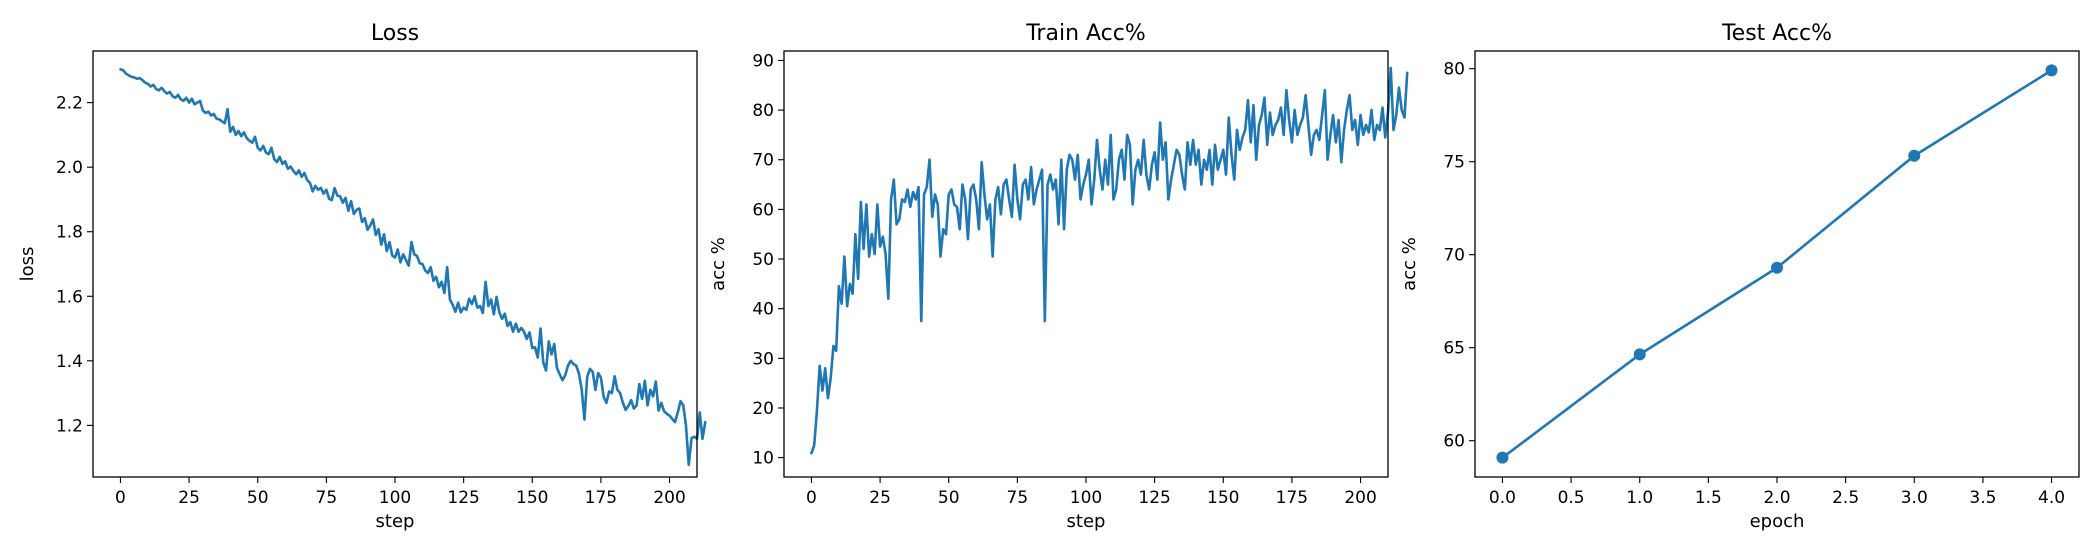 This screenshot has height=560, width=2100. What do you see at coordinates (69, 168) in the screenshot?
I see `y-tick-label: 2.0` at bounding box center [69, 168].